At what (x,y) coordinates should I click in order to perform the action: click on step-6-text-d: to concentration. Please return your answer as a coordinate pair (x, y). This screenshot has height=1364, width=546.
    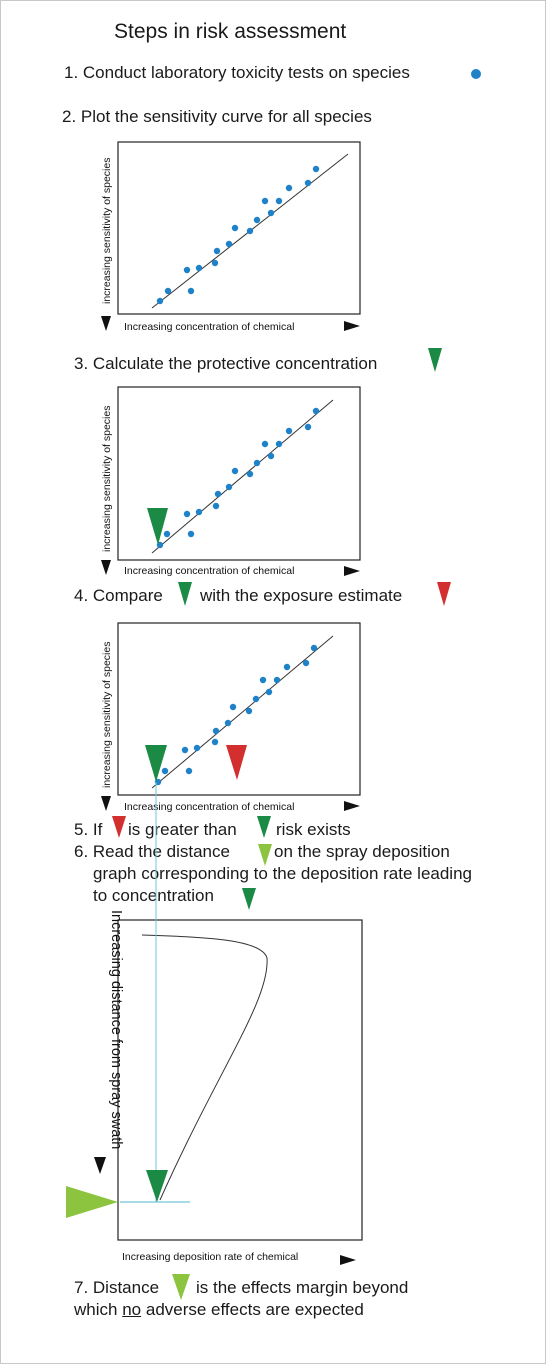
    Looking at the image, I should click on (153, 895).